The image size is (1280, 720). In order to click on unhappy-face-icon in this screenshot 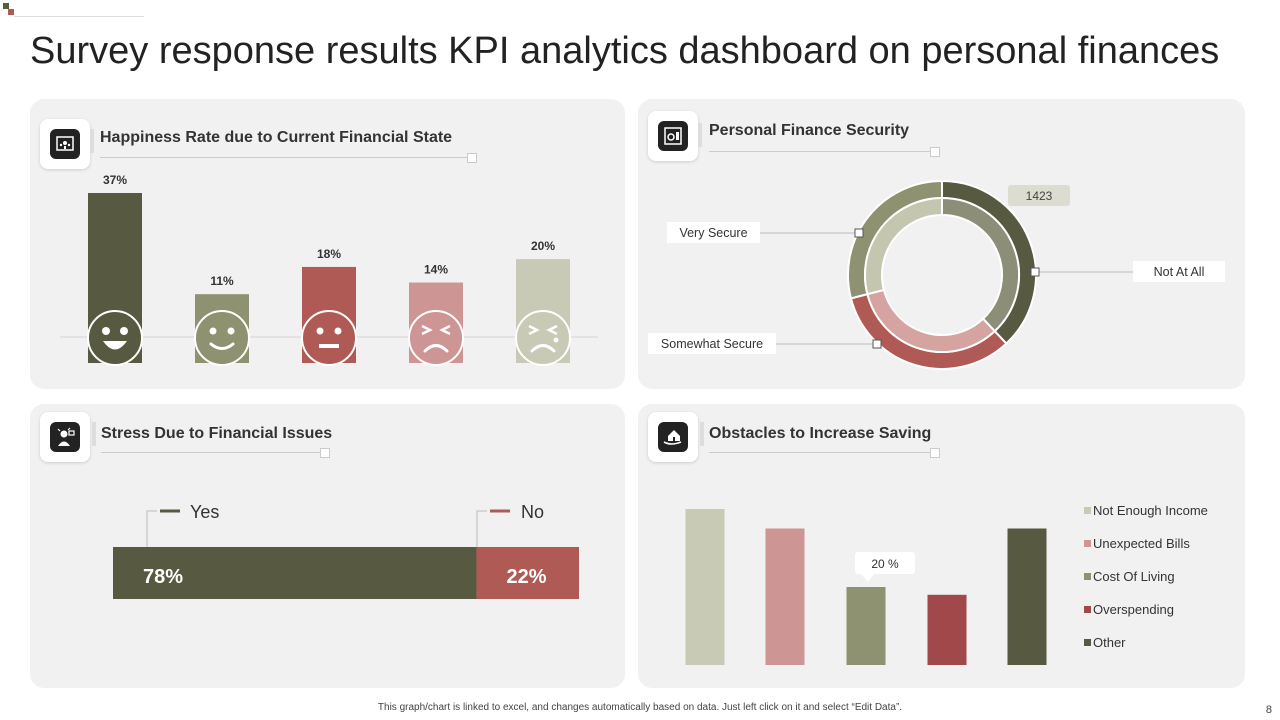, I will do `click(436, 338)`.